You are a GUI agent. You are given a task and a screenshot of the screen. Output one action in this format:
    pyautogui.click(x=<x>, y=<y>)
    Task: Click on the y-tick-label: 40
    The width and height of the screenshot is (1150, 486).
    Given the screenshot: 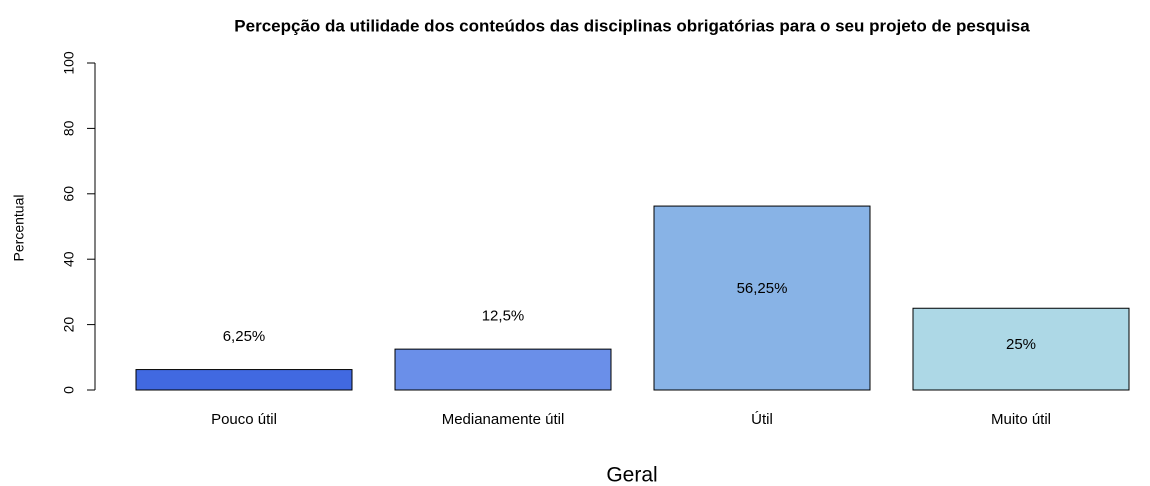 What is the action you would take?
    pyautogui.click(x=69, y=259)
    